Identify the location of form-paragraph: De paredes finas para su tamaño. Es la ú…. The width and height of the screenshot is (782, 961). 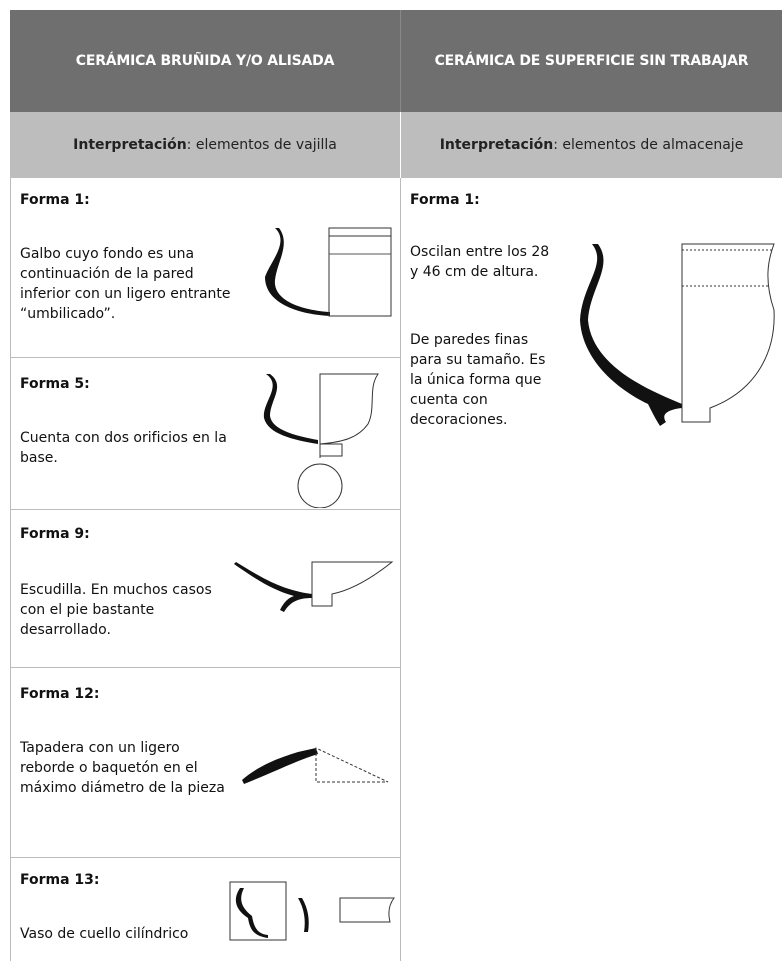
(478, 380).